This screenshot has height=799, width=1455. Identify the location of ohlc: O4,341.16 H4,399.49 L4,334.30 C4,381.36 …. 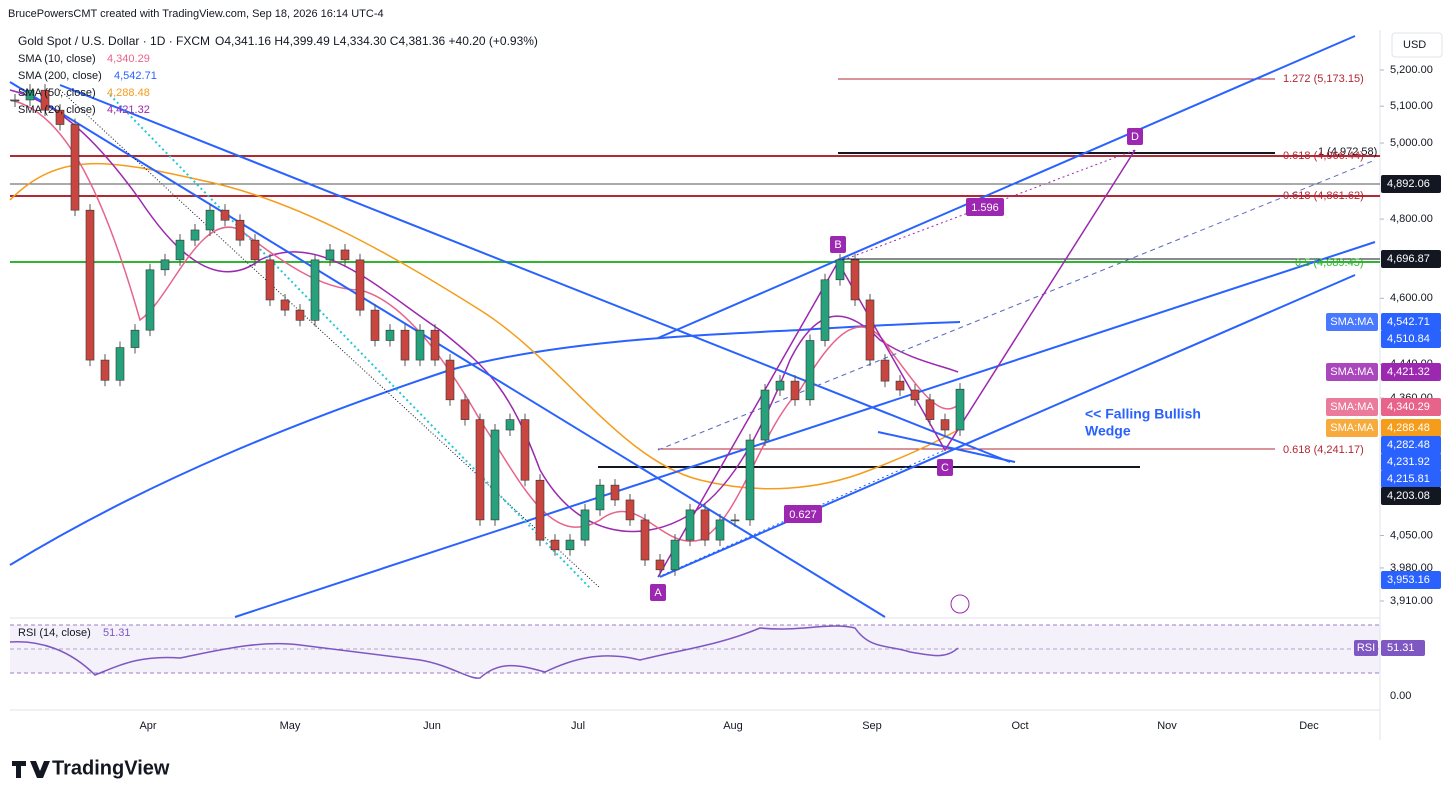
(376, 41).